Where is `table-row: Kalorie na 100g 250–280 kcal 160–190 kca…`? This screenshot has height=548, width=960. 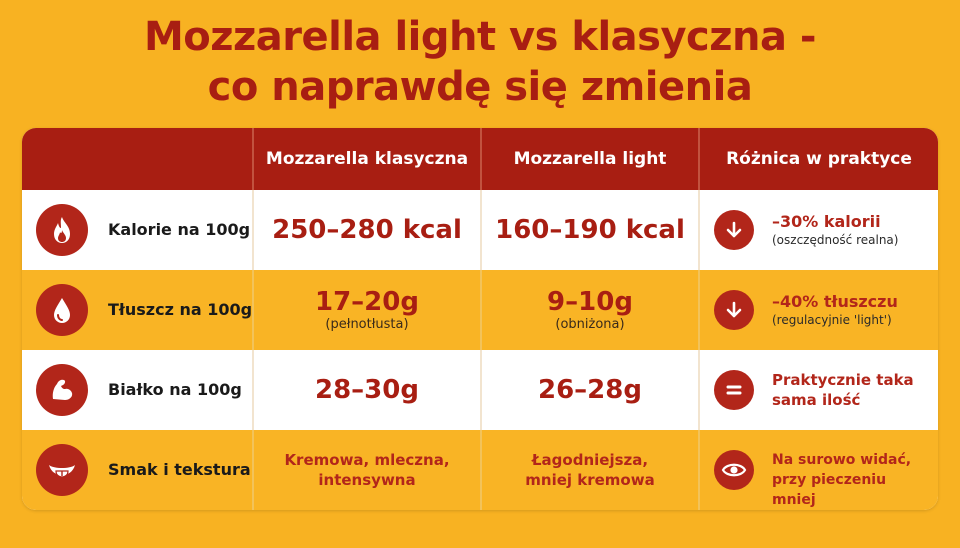 table-row: Kalorie na 100g 250–280 kcal 160–190 kca… is located at coordinates (480, 230).